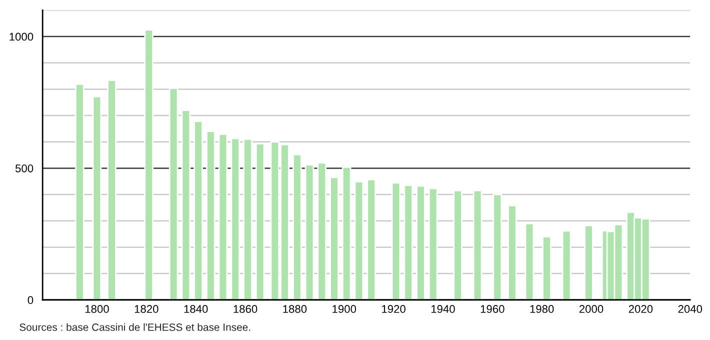  What do you see at coordinates (394, 309) in the screenshot?
I see `x-tick-label: 1920` at bounding box center [394, 309].